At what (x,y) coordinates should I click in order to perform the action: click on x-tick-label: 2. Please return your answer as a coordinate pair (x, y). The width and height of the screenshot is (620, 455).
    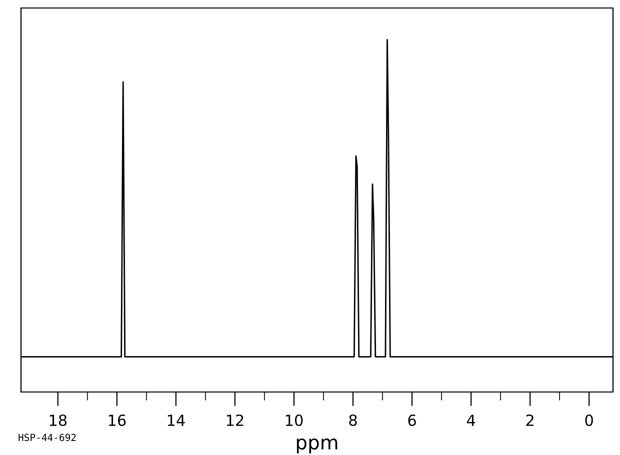
    Looking at the image, I should click on (530, 420).